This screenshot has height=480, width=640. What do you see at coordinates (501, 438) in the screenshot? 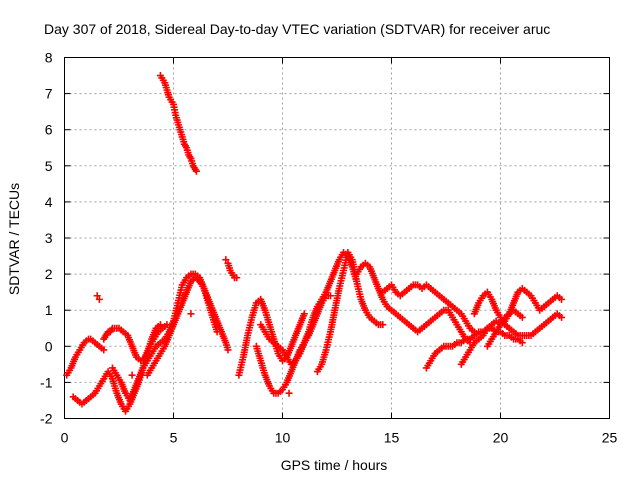
I see `x-tick-label: 20` at bounding box center [501, 438].